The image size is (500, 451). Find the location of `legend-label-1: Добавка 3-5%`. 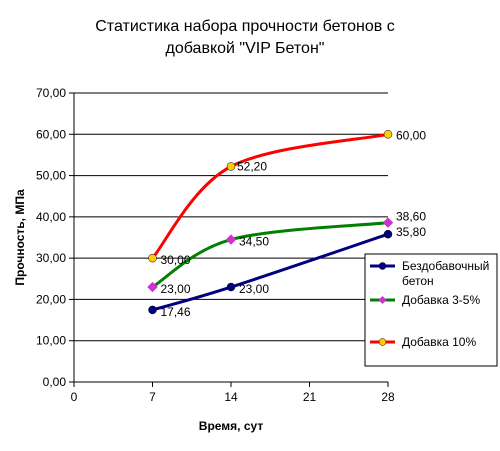

legend-label-1: Добавка 3-5% is located at coordinates (441, 300).